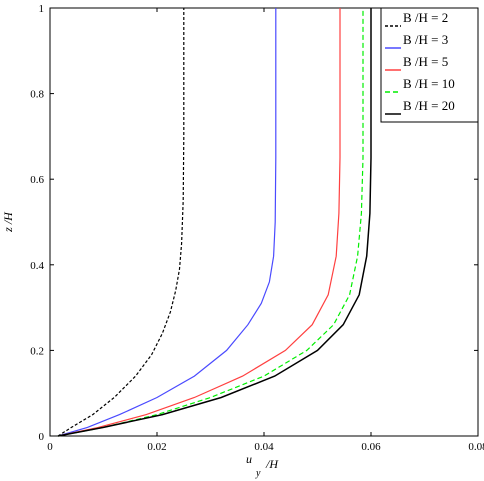 The height and width of the screenshot is (481, 484). I want to click on legend-label: B /H = 2, so click(425, 17).